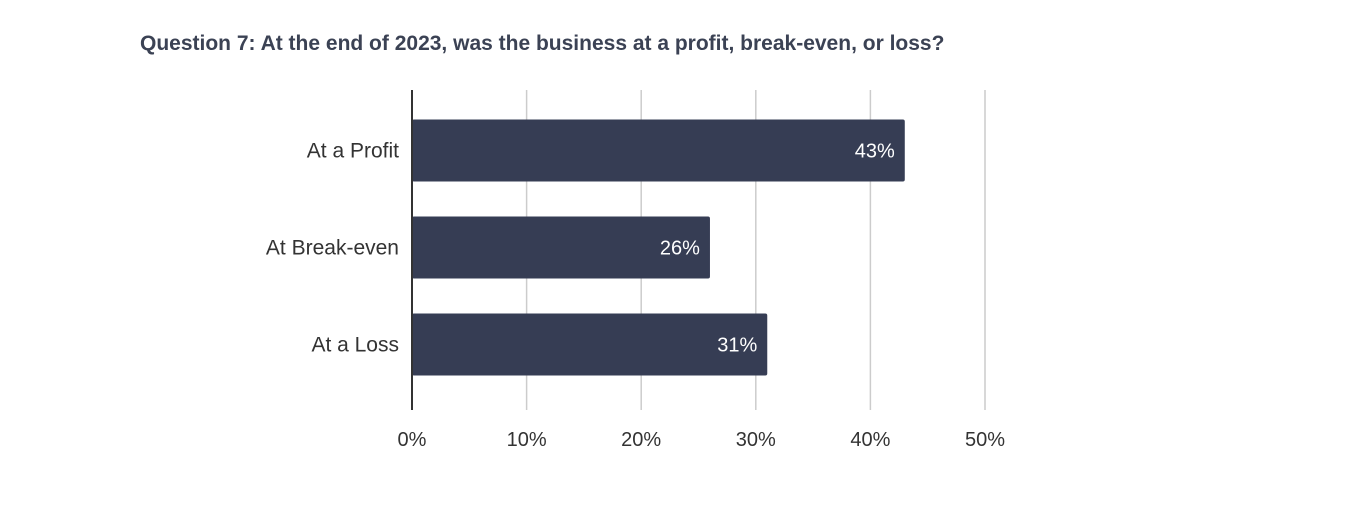  I want to click on data-label: 26%, so click(680, 249).